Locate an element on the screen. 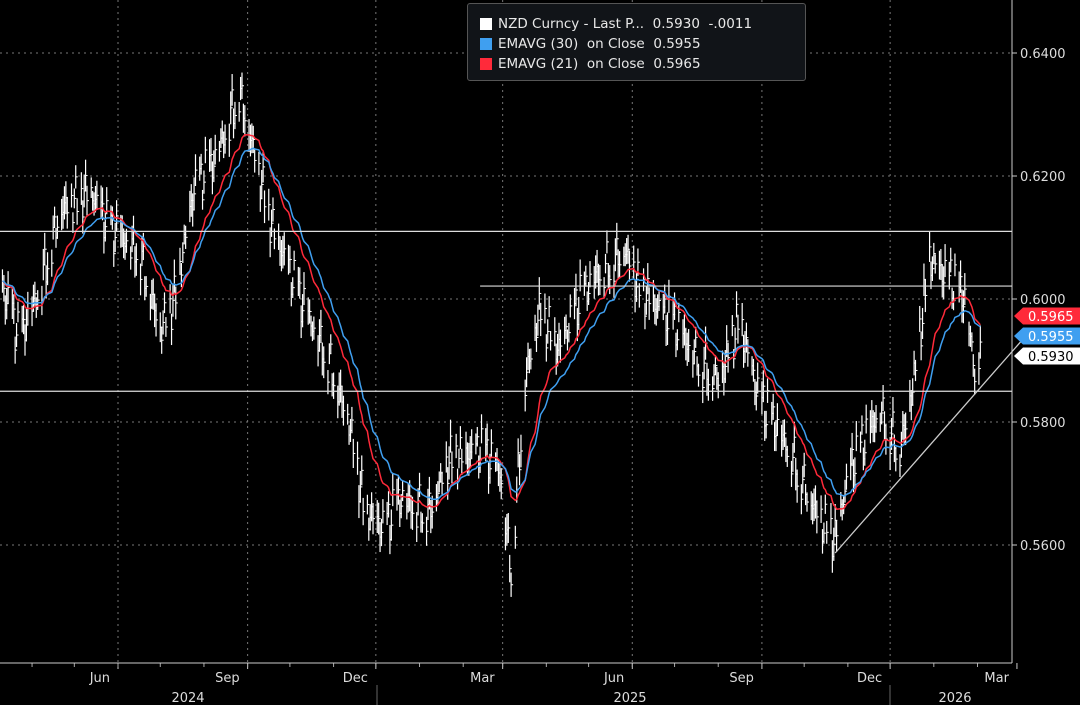 Image resolution: width=1080 pixels, height=705 pixels. trendline is located at coordinates (929, 446).